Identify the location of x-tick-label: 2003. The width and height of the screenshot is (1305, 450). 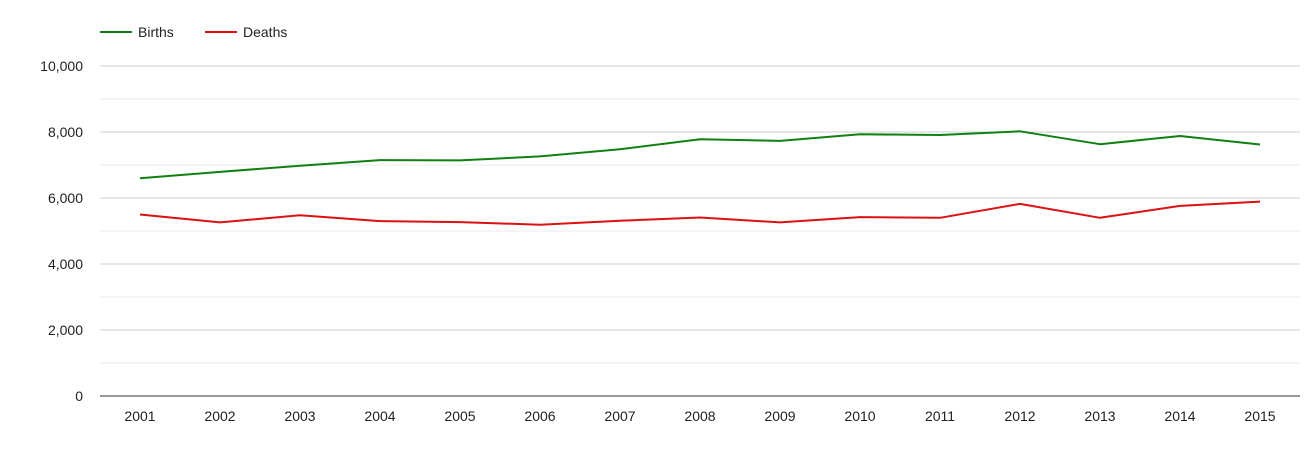
(299, 416).